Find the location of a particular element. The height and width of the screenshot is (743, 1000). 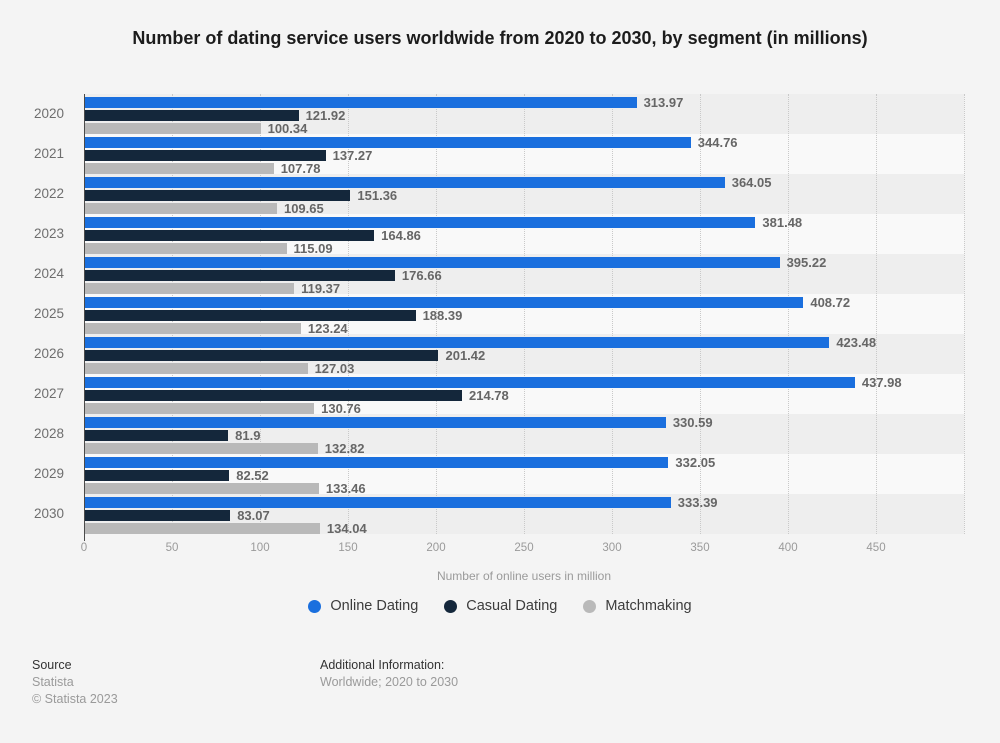

legend-item-casual-dating: Casual Dating is located at coordinates (500, 606).